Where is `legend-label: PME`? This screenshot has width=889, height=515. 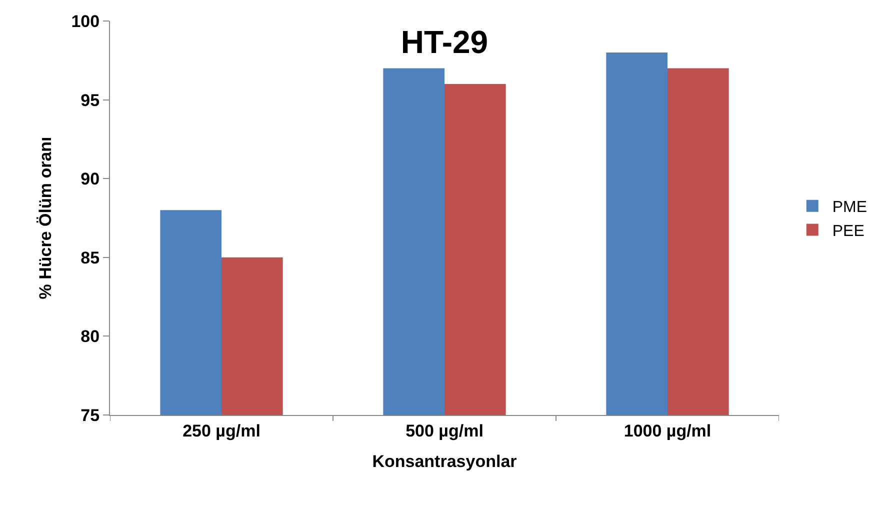
legend-label: PME is located at coordinates (850, 207).